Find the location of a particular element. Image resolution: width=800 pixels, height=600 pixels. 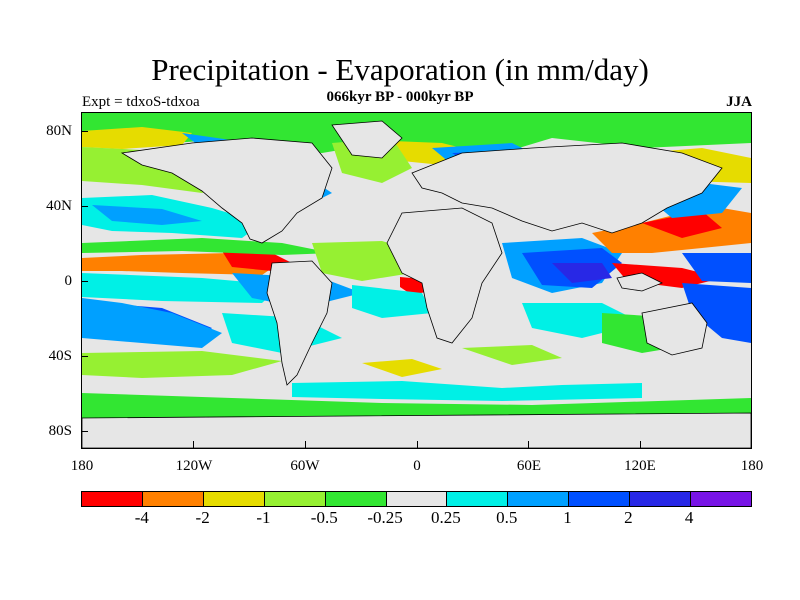

colorbar-label: 0.25 is located at coordinates (446, 517).